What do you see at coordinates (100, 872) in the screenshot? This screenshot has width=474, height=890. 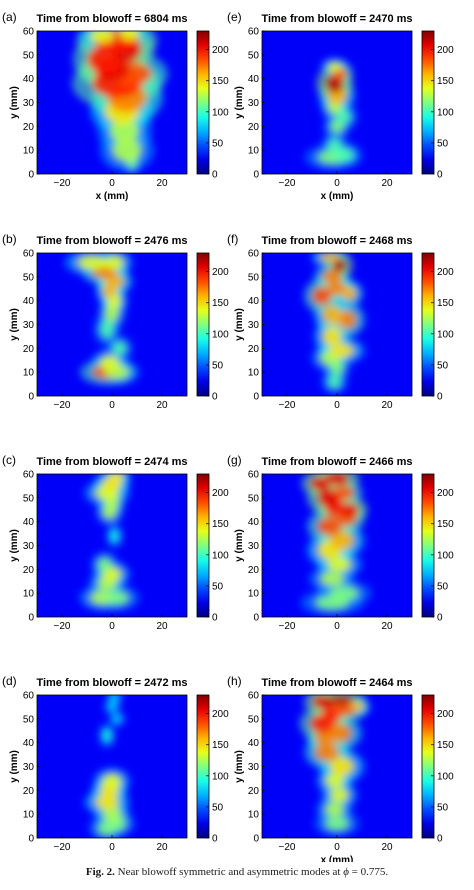 I see `figure-label: Fig. 2.` at bounding box center [100, 872].